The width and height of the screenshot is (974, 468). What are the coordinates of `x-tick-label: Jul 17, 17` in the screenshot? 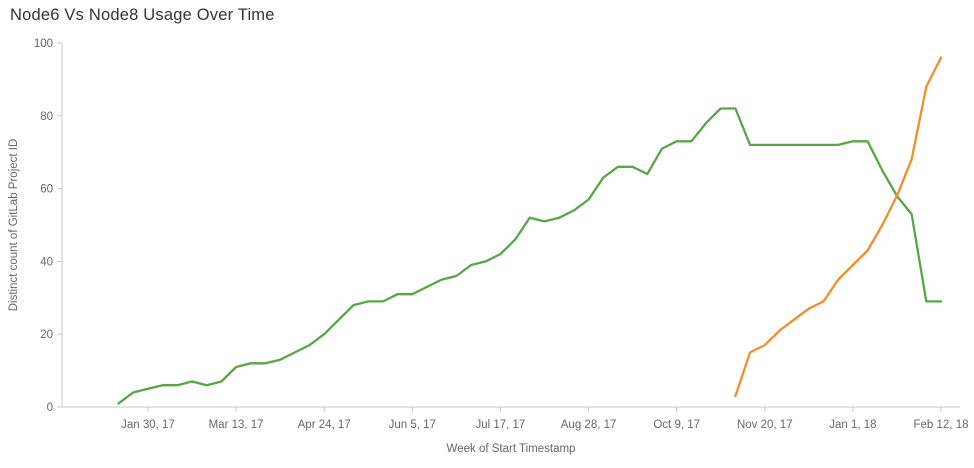 It's located at (500, 425).